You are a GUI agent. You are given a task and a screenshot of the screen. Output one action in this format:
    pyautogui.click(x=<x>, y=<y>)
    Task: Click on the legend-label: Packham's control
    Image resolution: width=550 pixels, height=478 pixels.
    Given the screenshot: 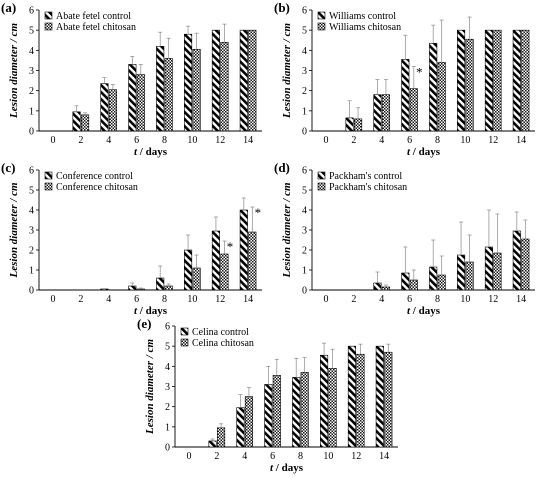 What is the action you would take?
    pyautogui.click(x=365, y=176)
    